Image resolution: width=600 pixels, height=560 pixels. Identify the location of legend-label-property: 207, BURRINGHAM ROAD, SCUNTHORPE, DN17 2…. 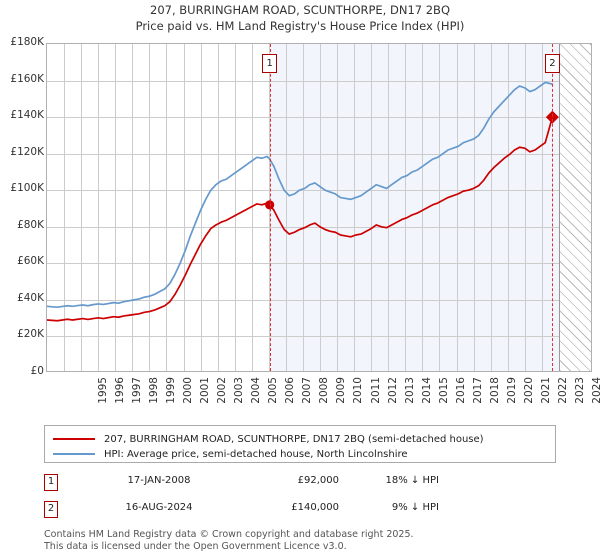
(294, 439).